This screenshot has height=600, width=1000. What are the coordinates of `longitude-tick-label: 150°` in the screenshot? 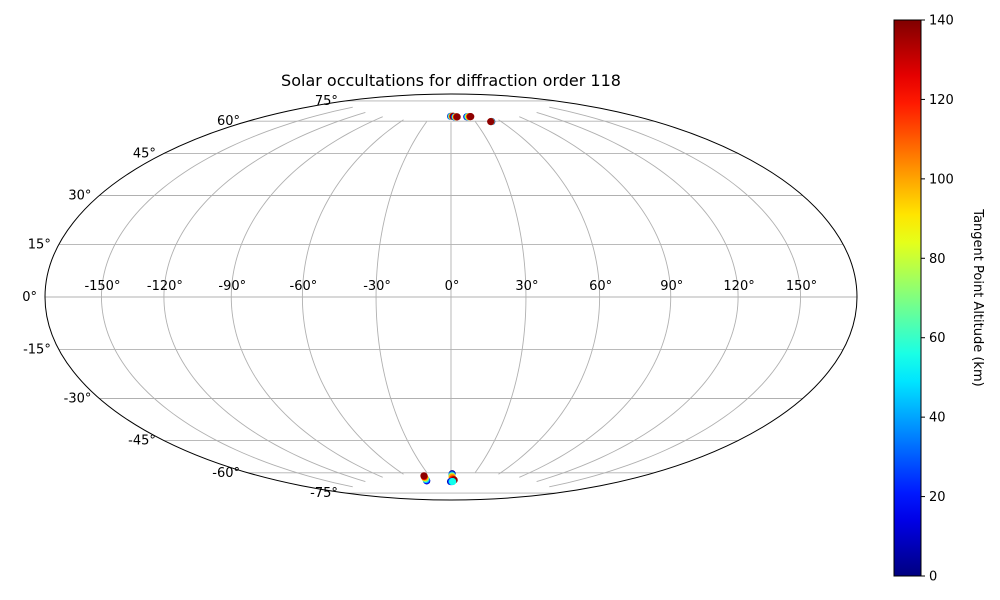 It's located at (801, 286).